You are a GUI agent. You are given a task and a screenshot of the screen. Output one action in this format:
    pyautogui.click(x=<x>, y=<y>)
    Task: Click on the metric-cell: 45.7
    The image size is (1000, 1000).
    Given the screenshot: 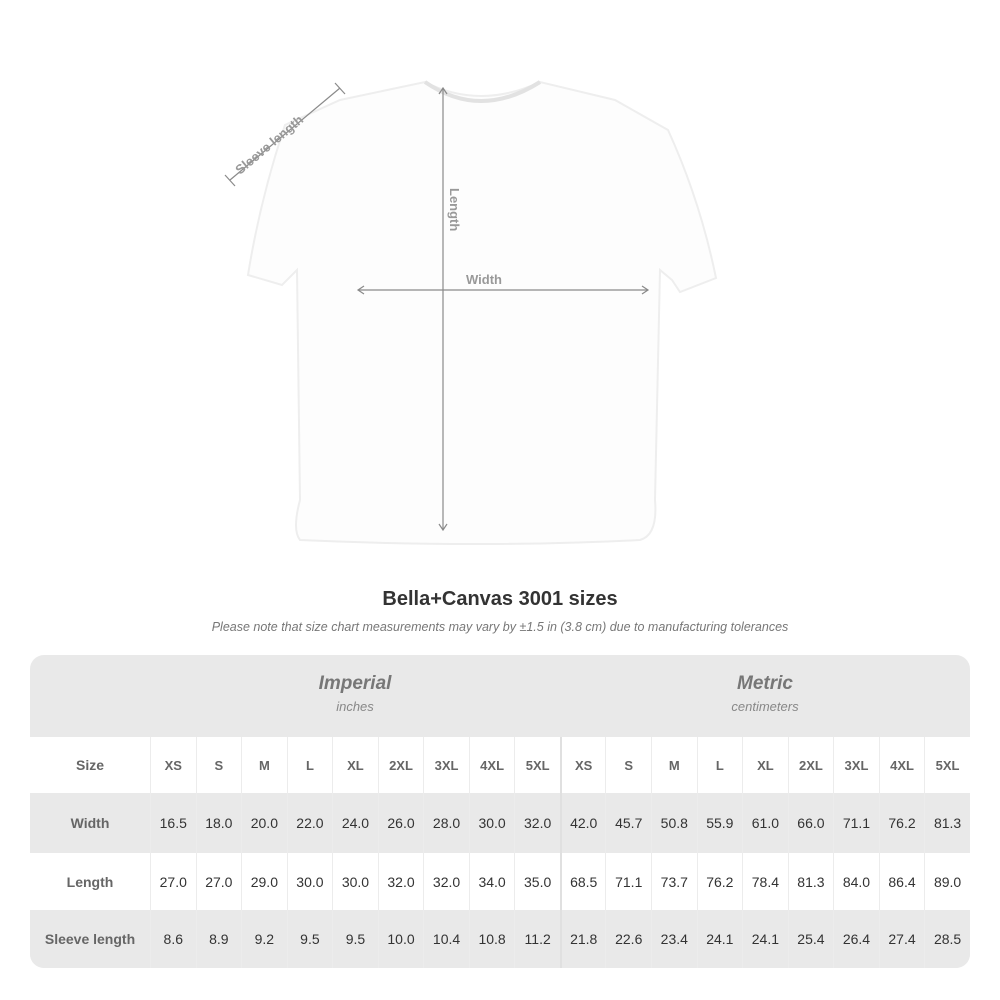 What is the action you would take?
    pyautogui.click(x=628, y=823)
    